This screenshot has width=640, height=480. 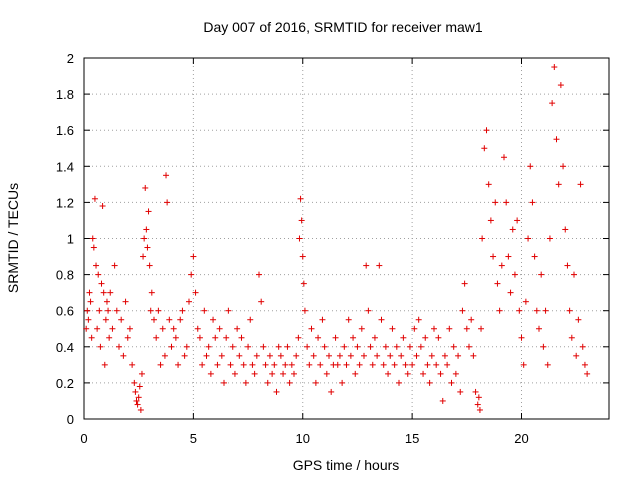 What do you see at coordinates (83, 438) in the screenshot?
I see `x-tick-label: 0` at bounding box center [83, 438].